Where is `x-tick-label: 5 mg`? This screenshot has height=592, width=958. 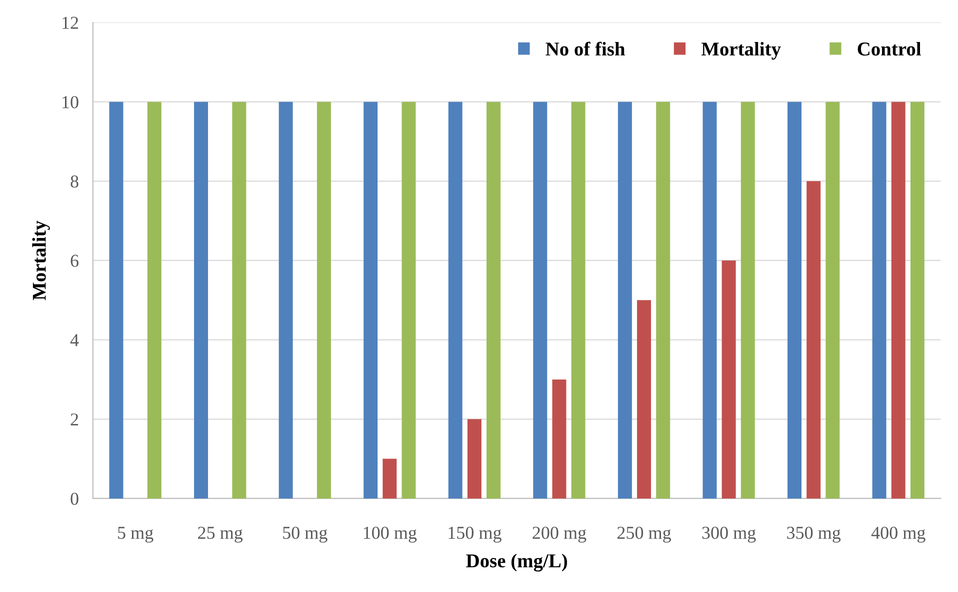 x-tick-label: 5 mg is located at coordinates (136, 534).